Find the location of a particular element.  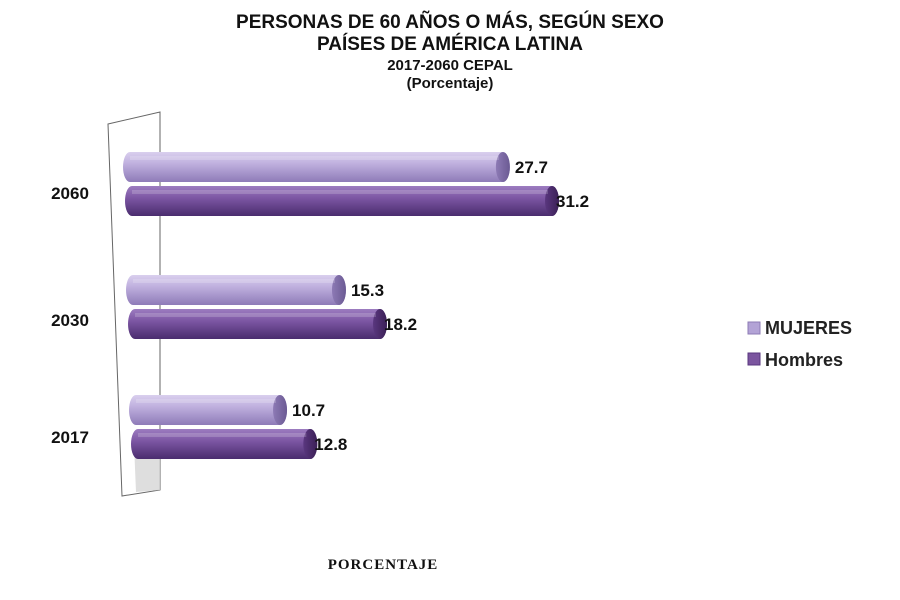

data-label-hombres-2060: 31.2 is located at coordinates (572, 201).